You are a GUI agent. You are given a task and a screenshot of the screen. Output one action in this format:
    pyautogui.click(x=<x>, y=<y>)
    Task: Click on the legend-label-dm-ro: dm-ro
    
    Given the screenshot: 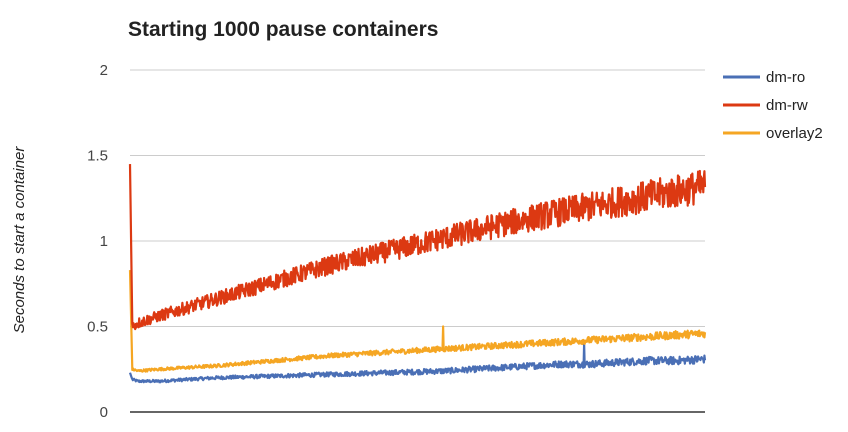 What is the action you would take?
    pyautogui.click(x=785, y=77)
    